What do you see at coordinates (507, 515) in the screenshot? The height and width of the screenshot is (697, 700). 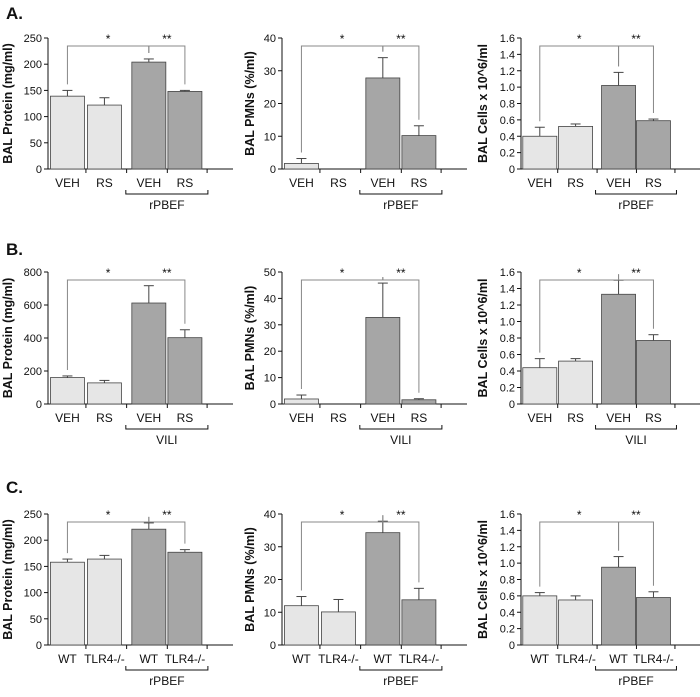 I see `y-tick-label: 1.6` at bounding box center [507, 515].